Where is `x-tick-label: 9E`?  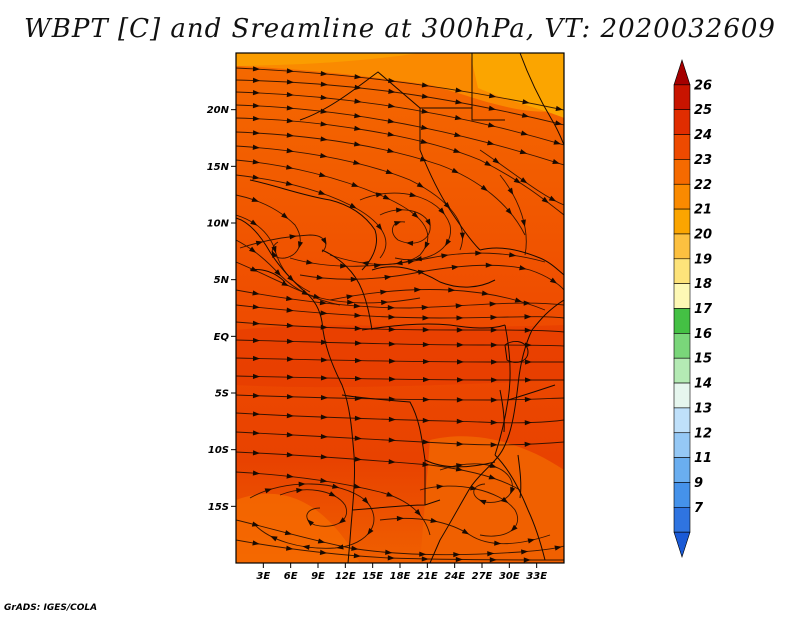 x-tick-label: 9E is located at coordinates (318, 576).